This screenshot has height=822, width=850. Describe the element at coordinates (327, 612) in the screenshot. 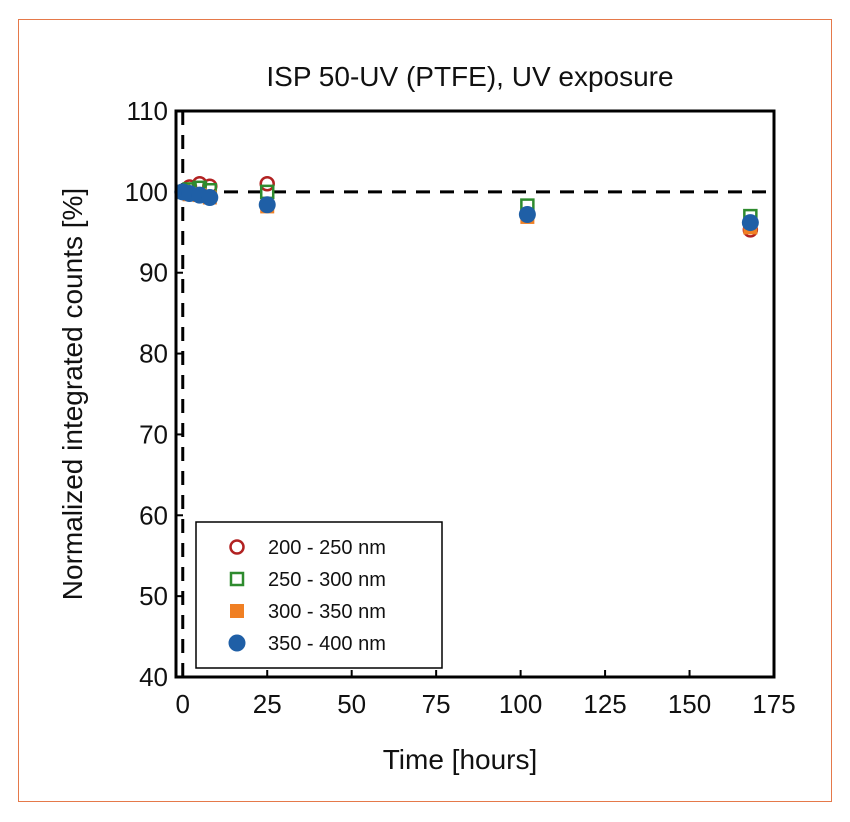

I see `legend-label-3: 300 - 350 nm` at that location.